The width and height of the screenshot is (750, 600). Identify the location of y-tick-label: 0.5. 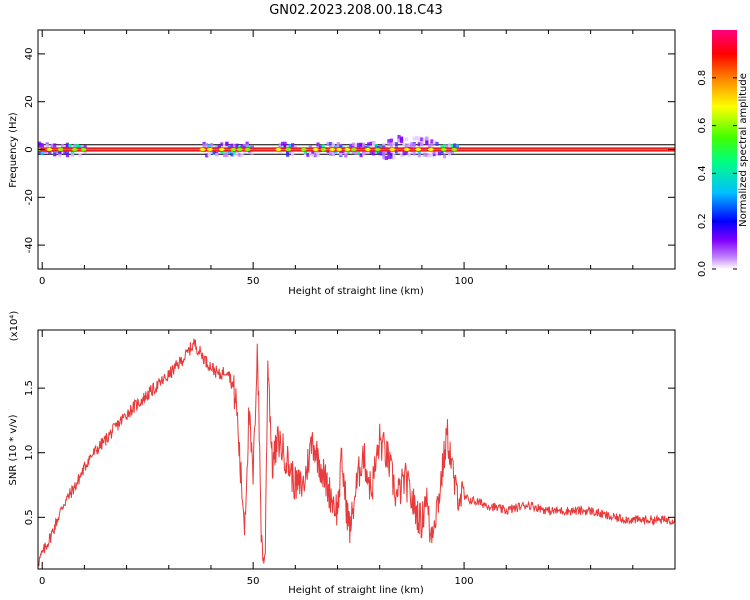
(29, 517).